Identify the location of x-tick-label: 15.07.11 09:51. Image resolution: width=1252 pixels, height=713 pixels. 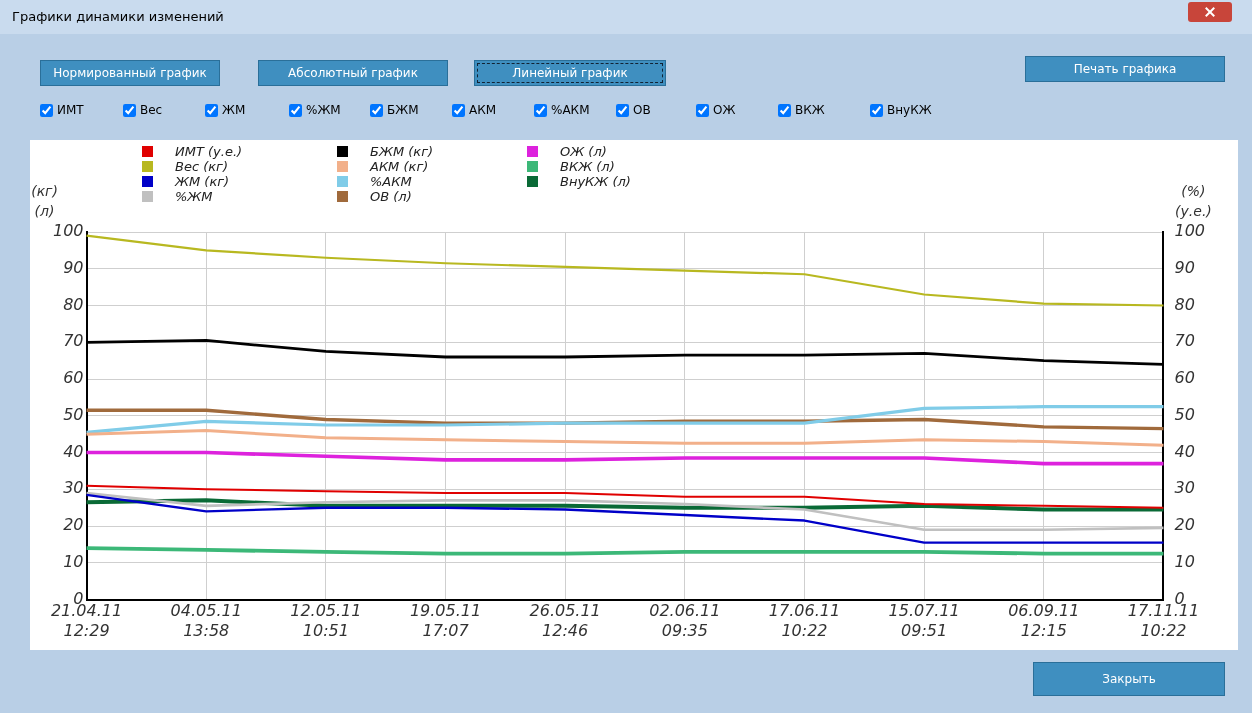
(924, 620).